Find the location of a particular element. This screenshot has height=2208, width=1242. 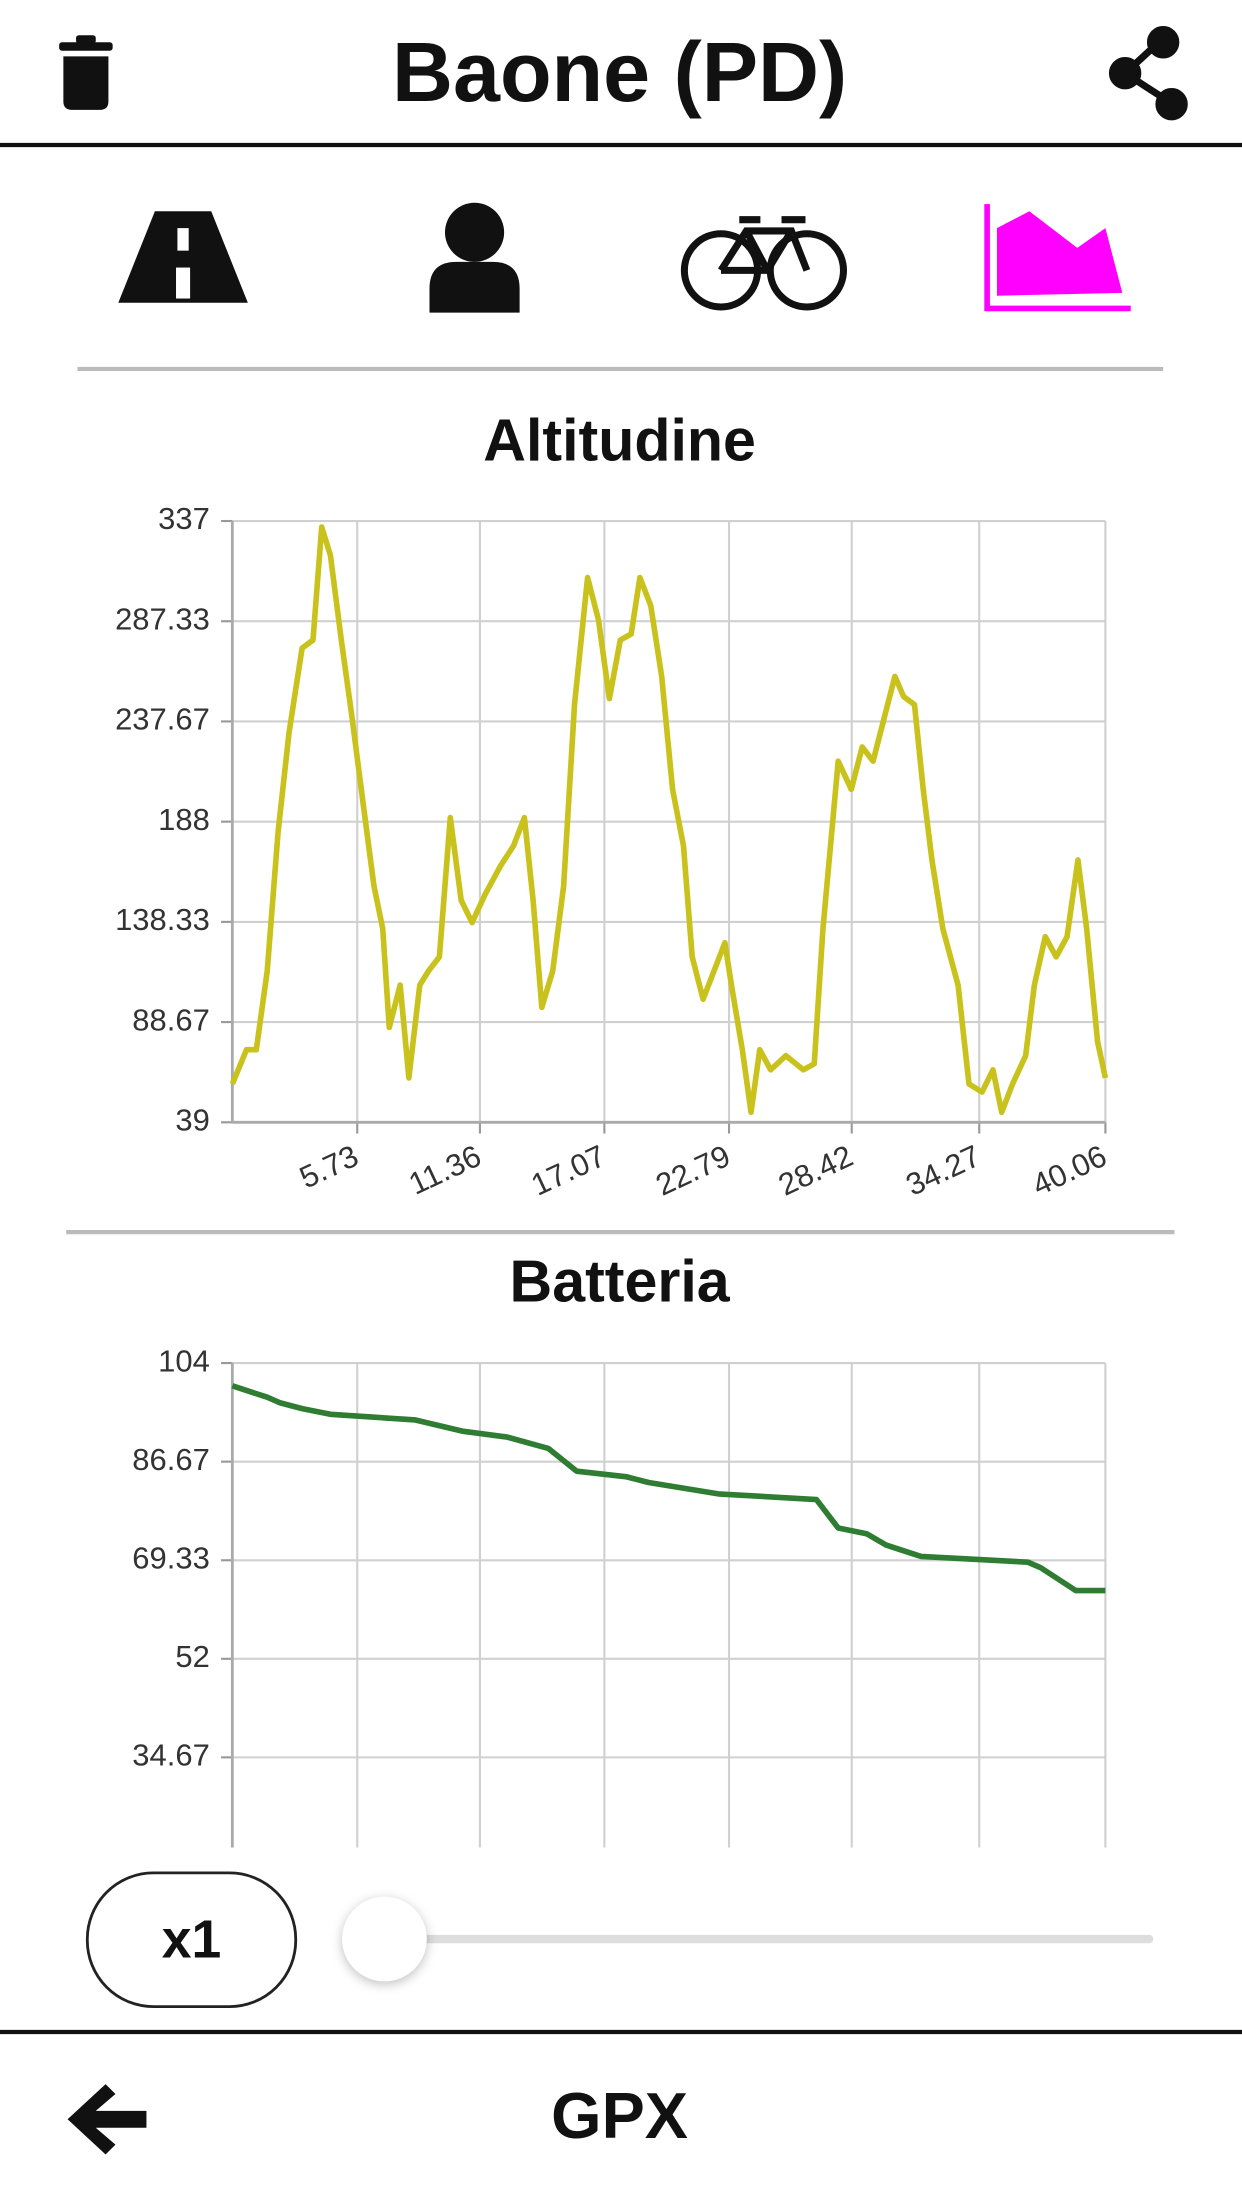

x-tick-label: 17.07 is located at coordinates (568, 1170).